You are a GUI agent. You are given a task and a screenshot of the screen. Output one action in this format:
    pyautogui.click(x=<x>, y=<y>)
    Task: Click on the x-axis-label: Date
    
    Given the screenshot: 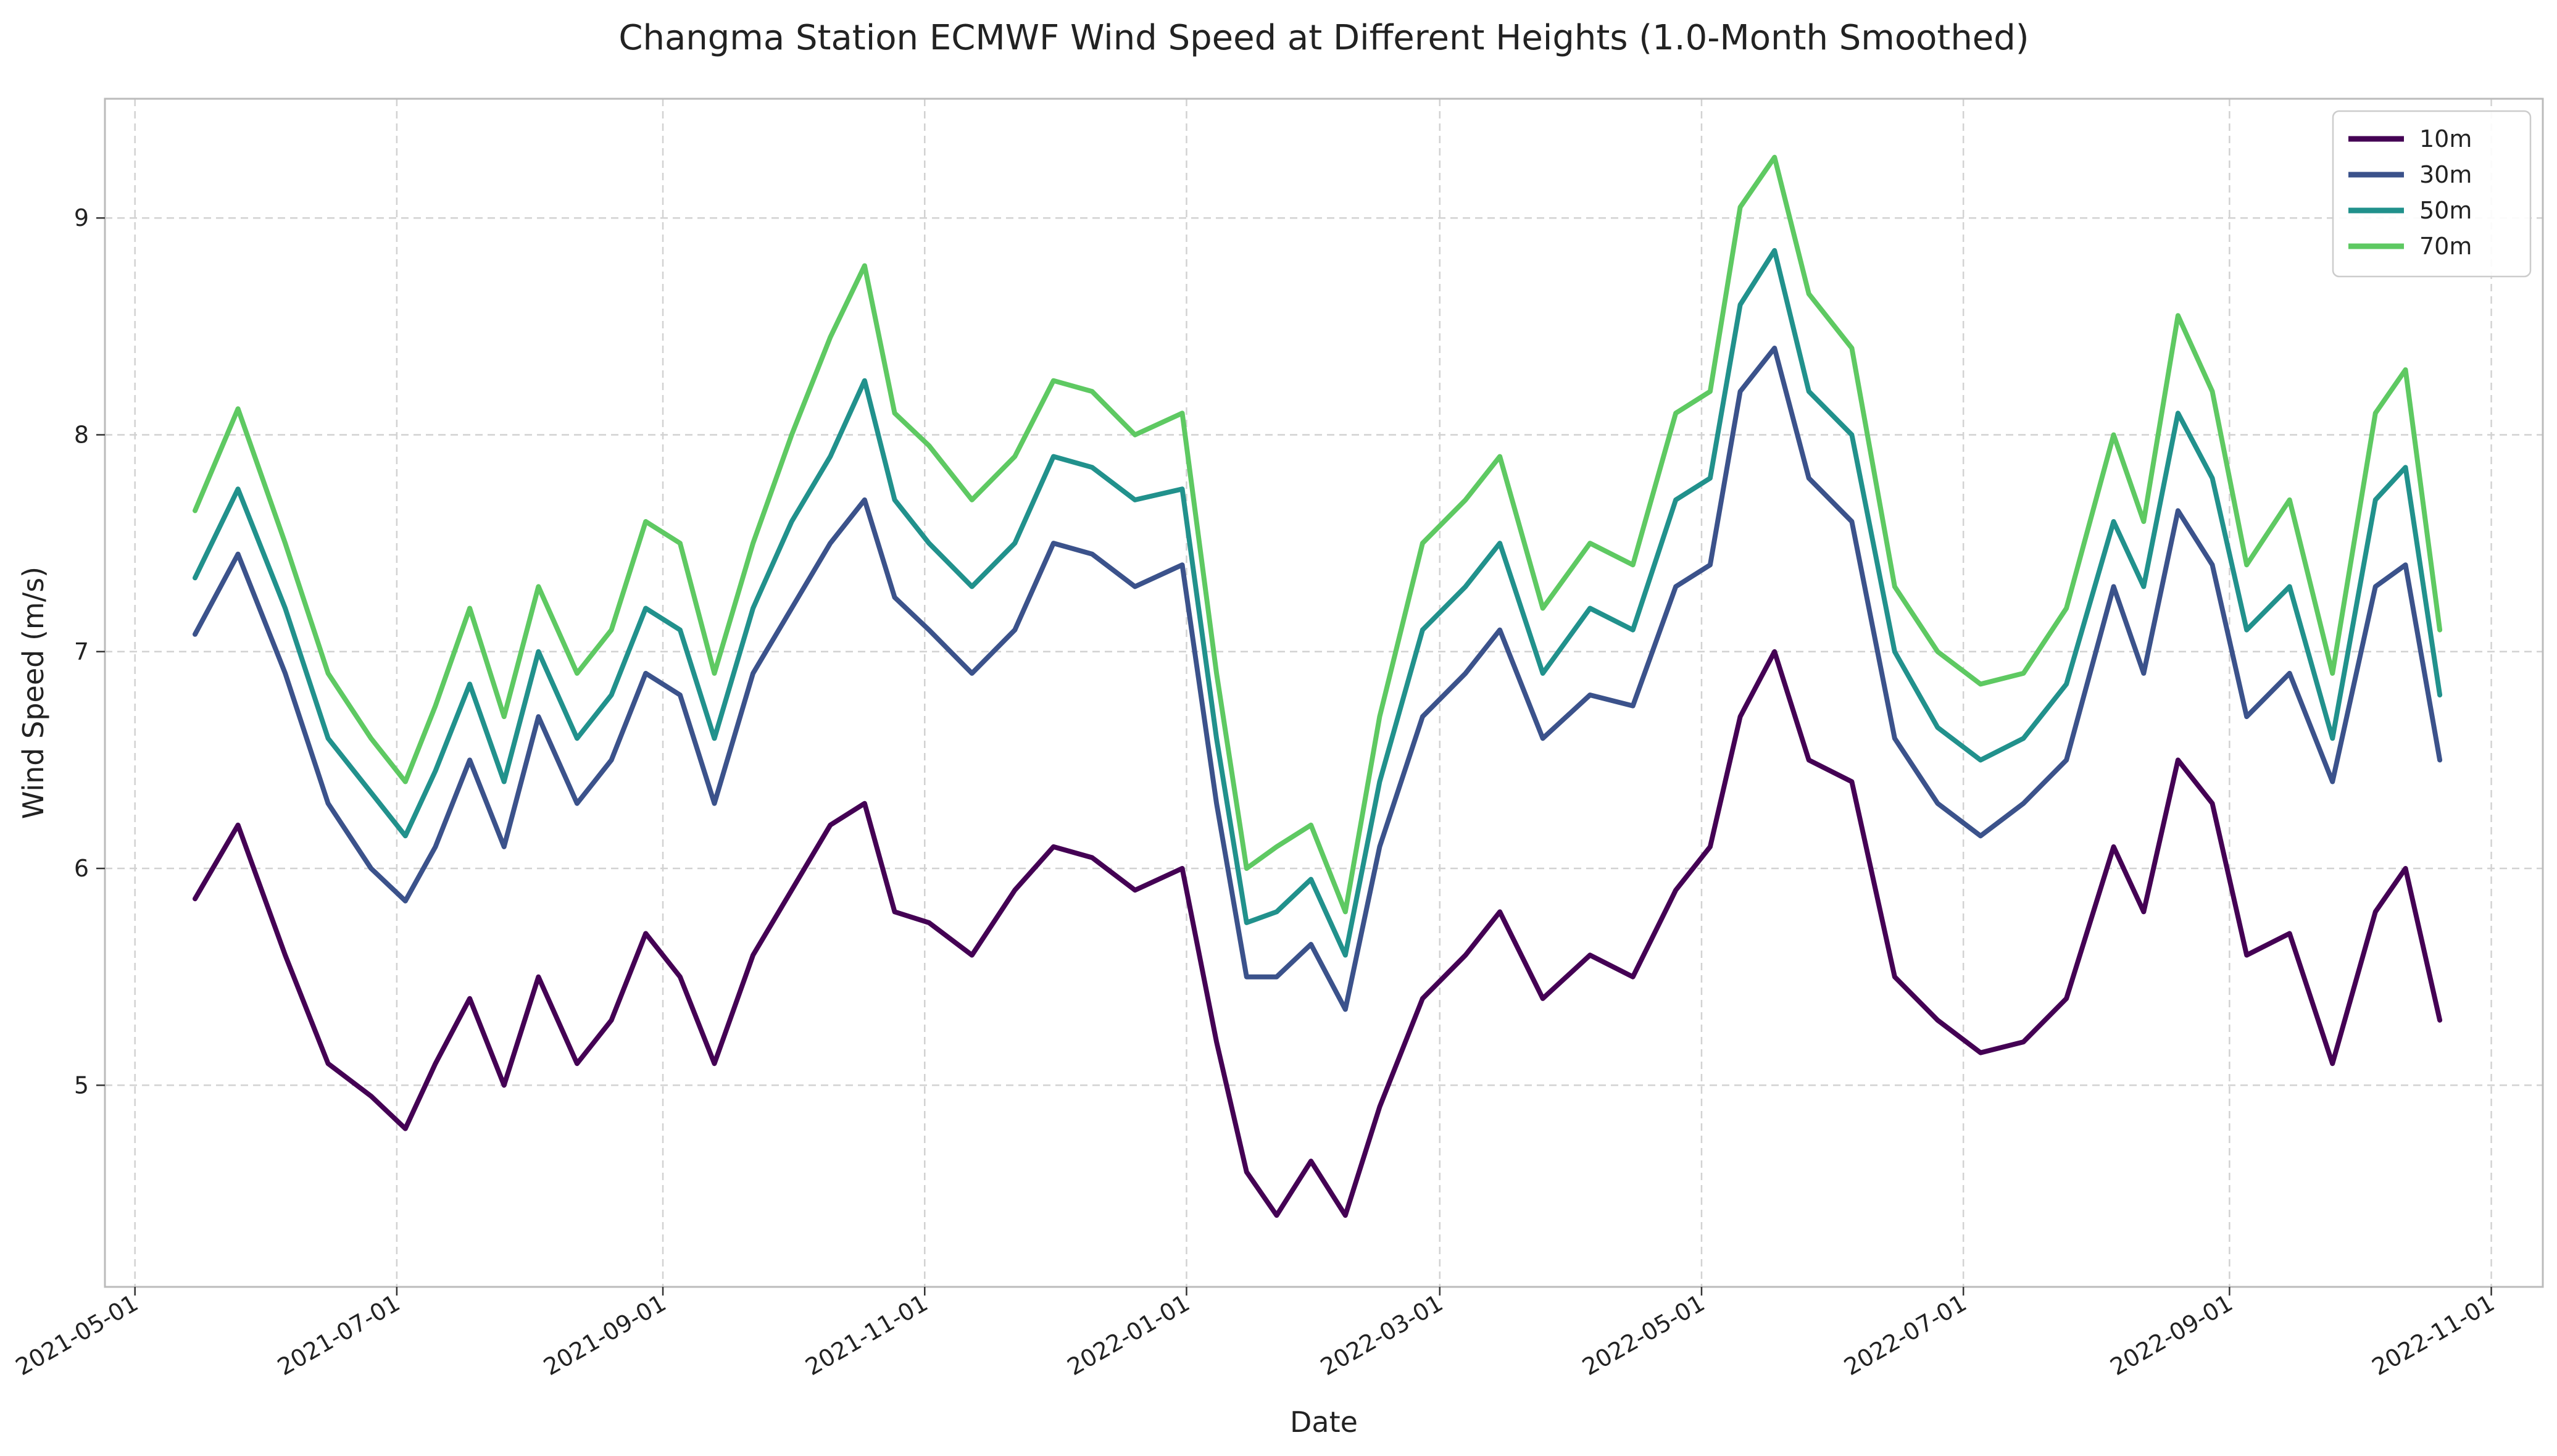 What is the action you would take?
    pyautogui.click(x=1324, y=1422)
    